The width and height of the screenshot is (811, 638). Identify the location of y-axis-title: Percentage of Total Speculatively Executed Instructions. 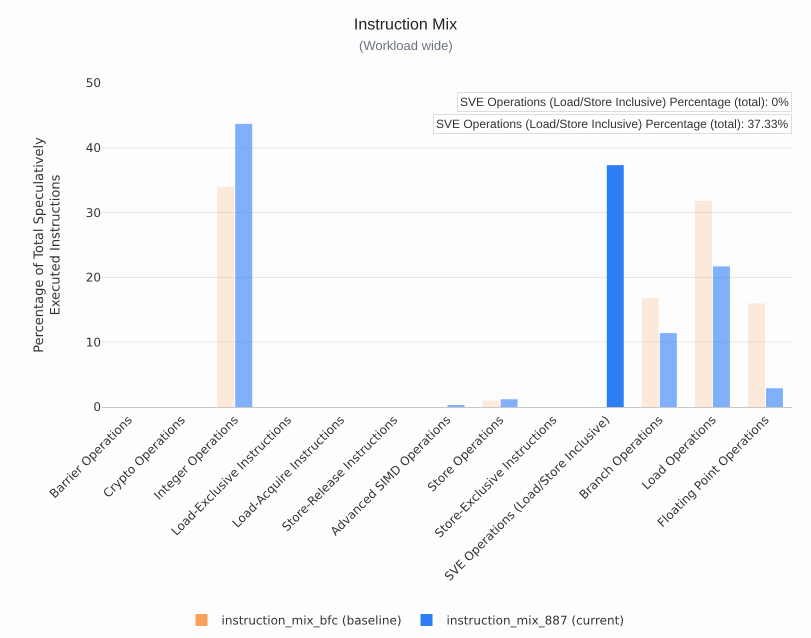
(48, 244).